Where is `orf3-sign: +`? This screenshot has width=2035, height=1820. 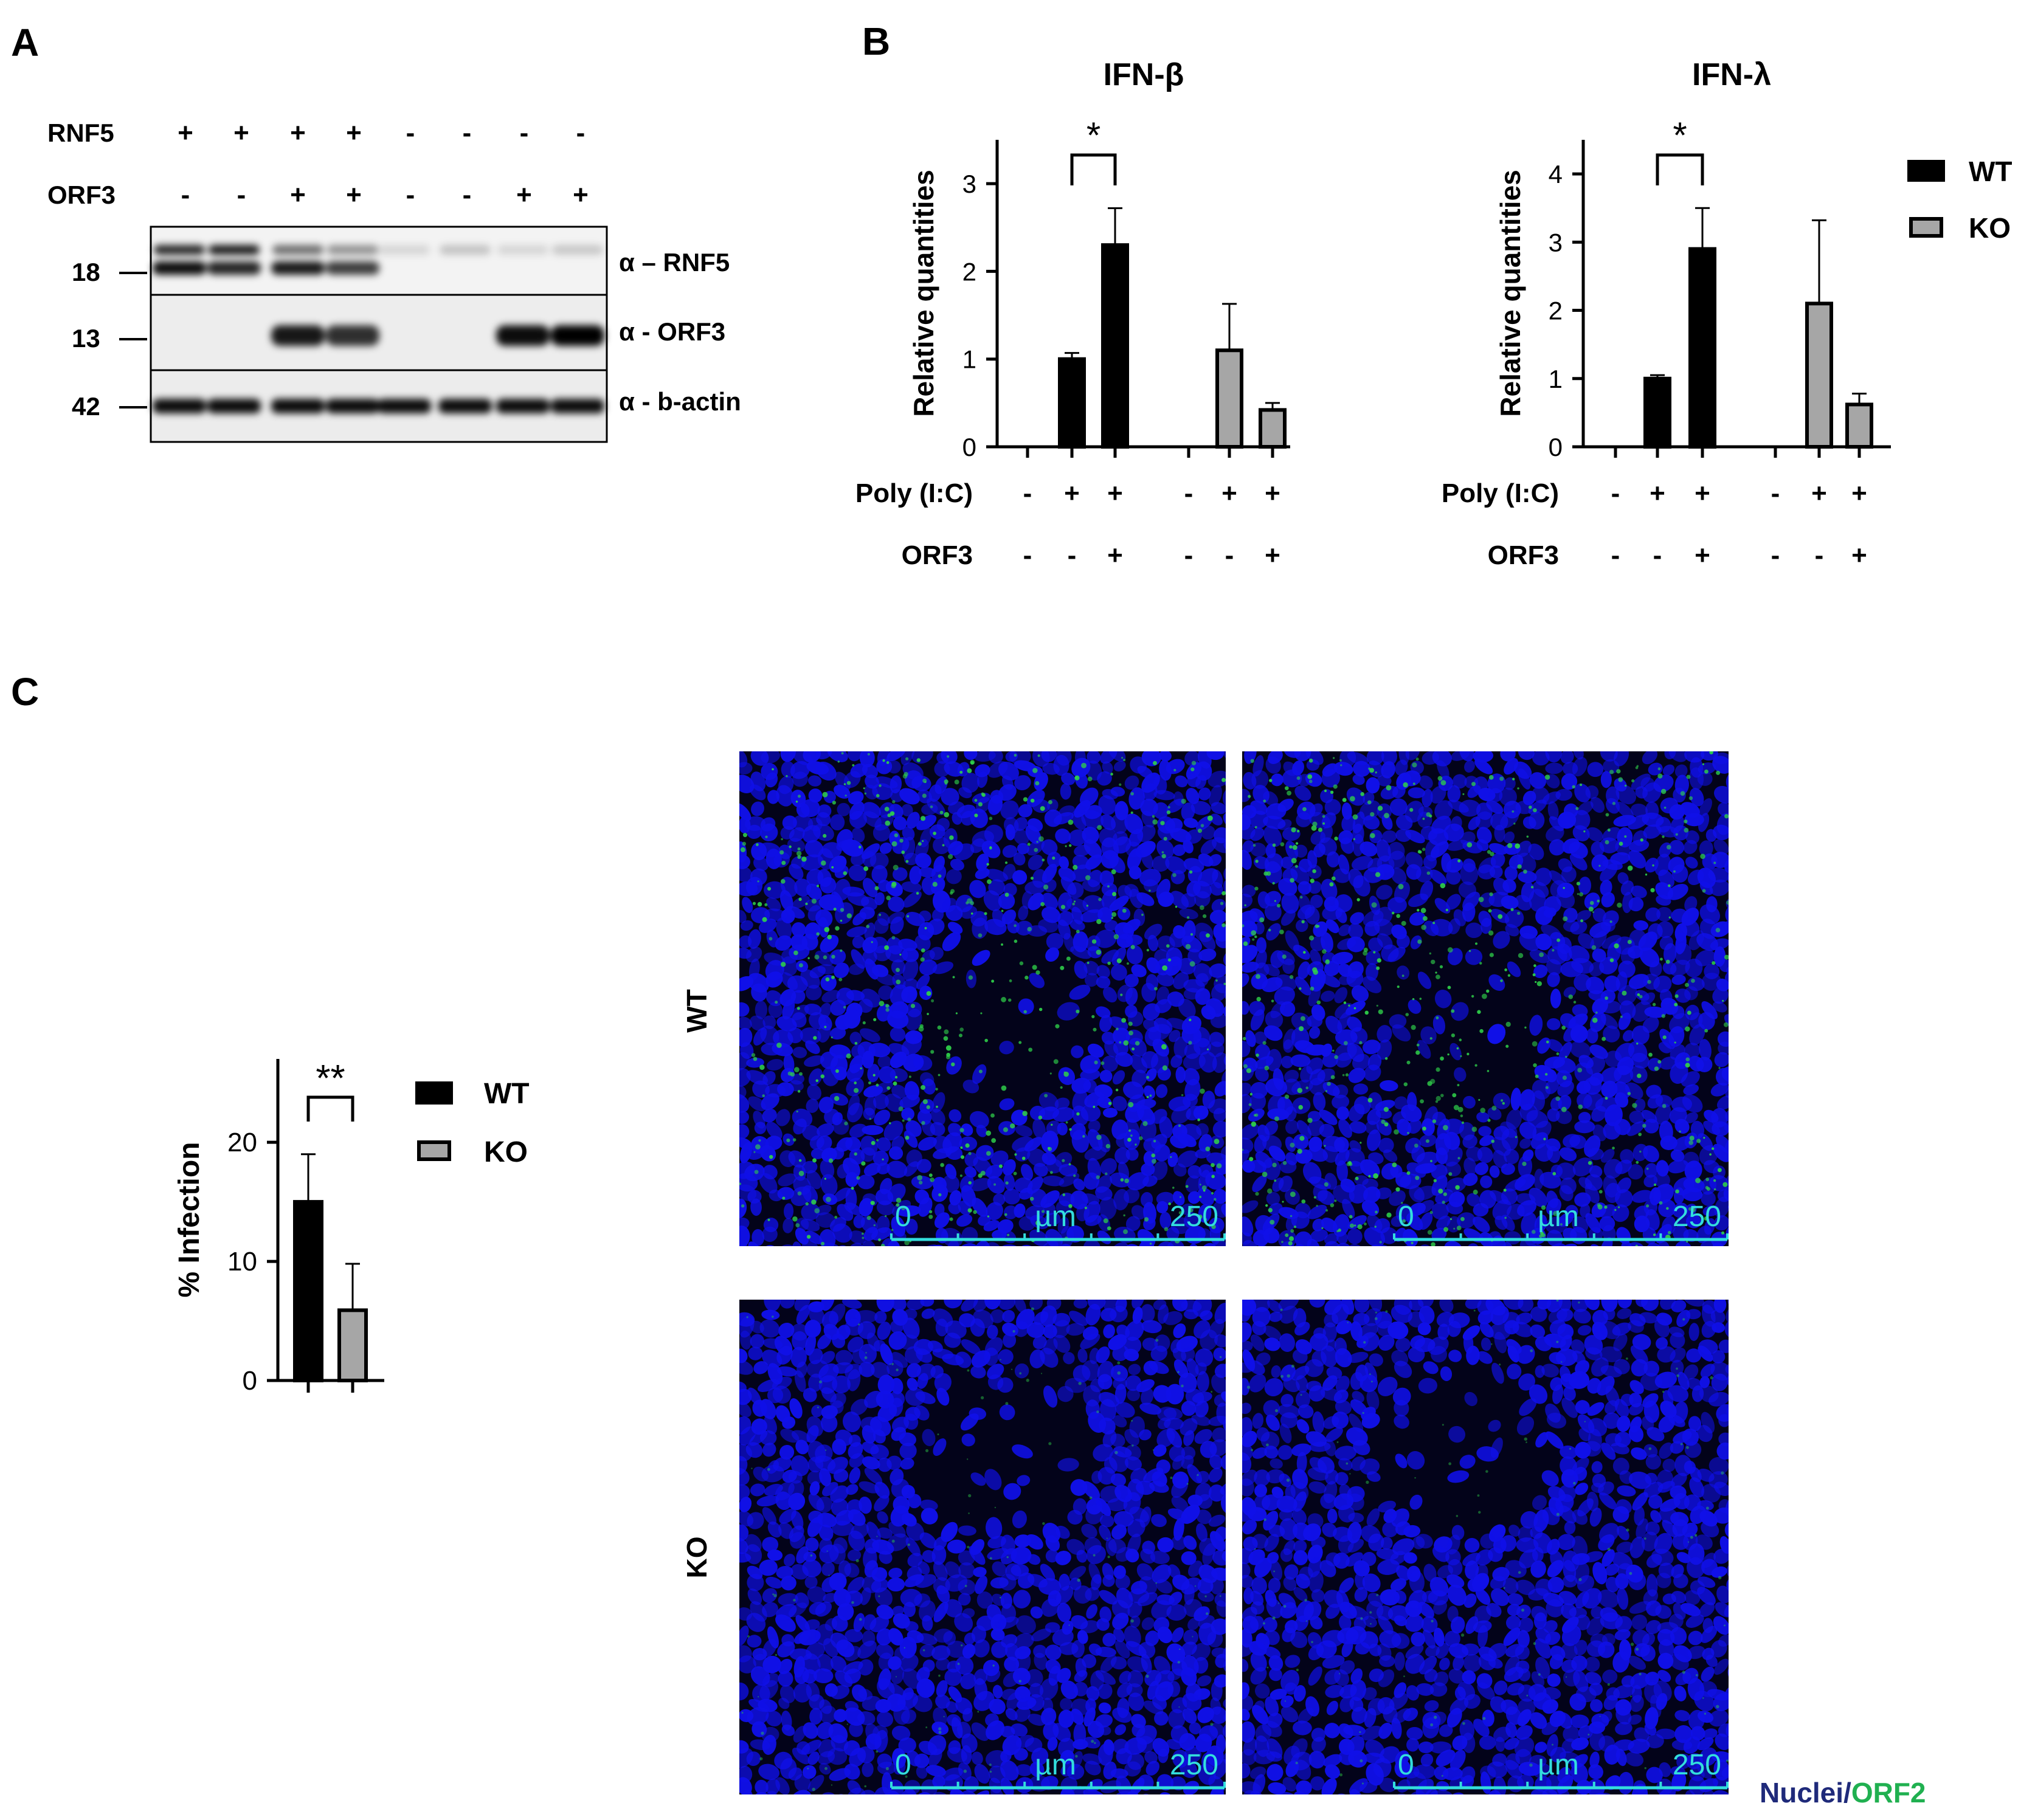
orf3-sign: + is located at coordinates (298, 195).